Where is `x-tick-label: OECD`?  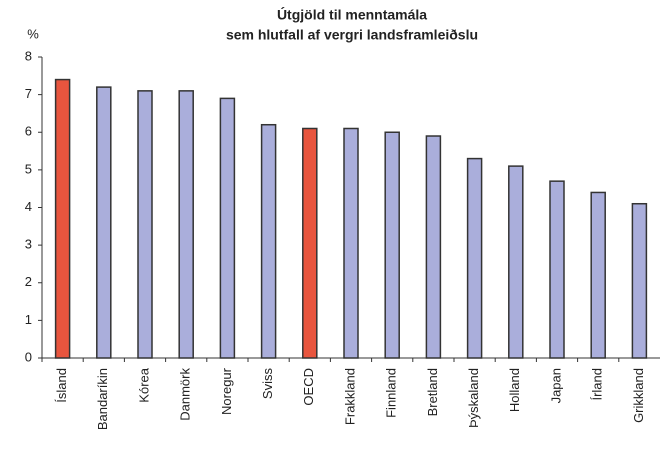
x-tick-label: OECD is located at coordinates (308, 387).